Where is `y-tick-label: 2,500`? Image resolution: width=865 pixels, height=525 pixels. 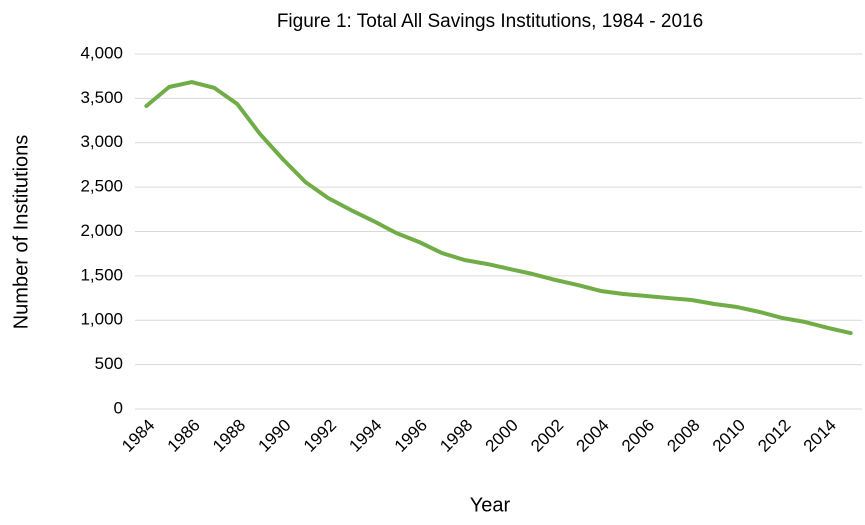 y-tick-label: 2,500 is located at coordinates (101, 186).